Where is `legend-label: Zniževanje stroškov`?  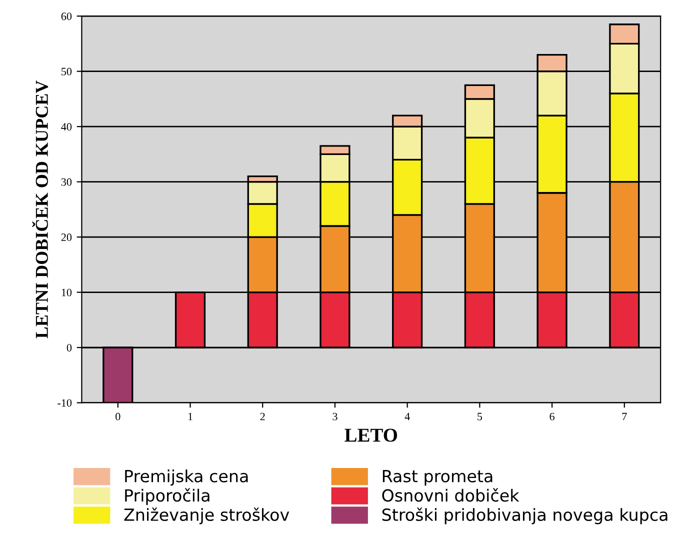 legend-label: Zniževanje stroškov is located at coordinates (207, 515).